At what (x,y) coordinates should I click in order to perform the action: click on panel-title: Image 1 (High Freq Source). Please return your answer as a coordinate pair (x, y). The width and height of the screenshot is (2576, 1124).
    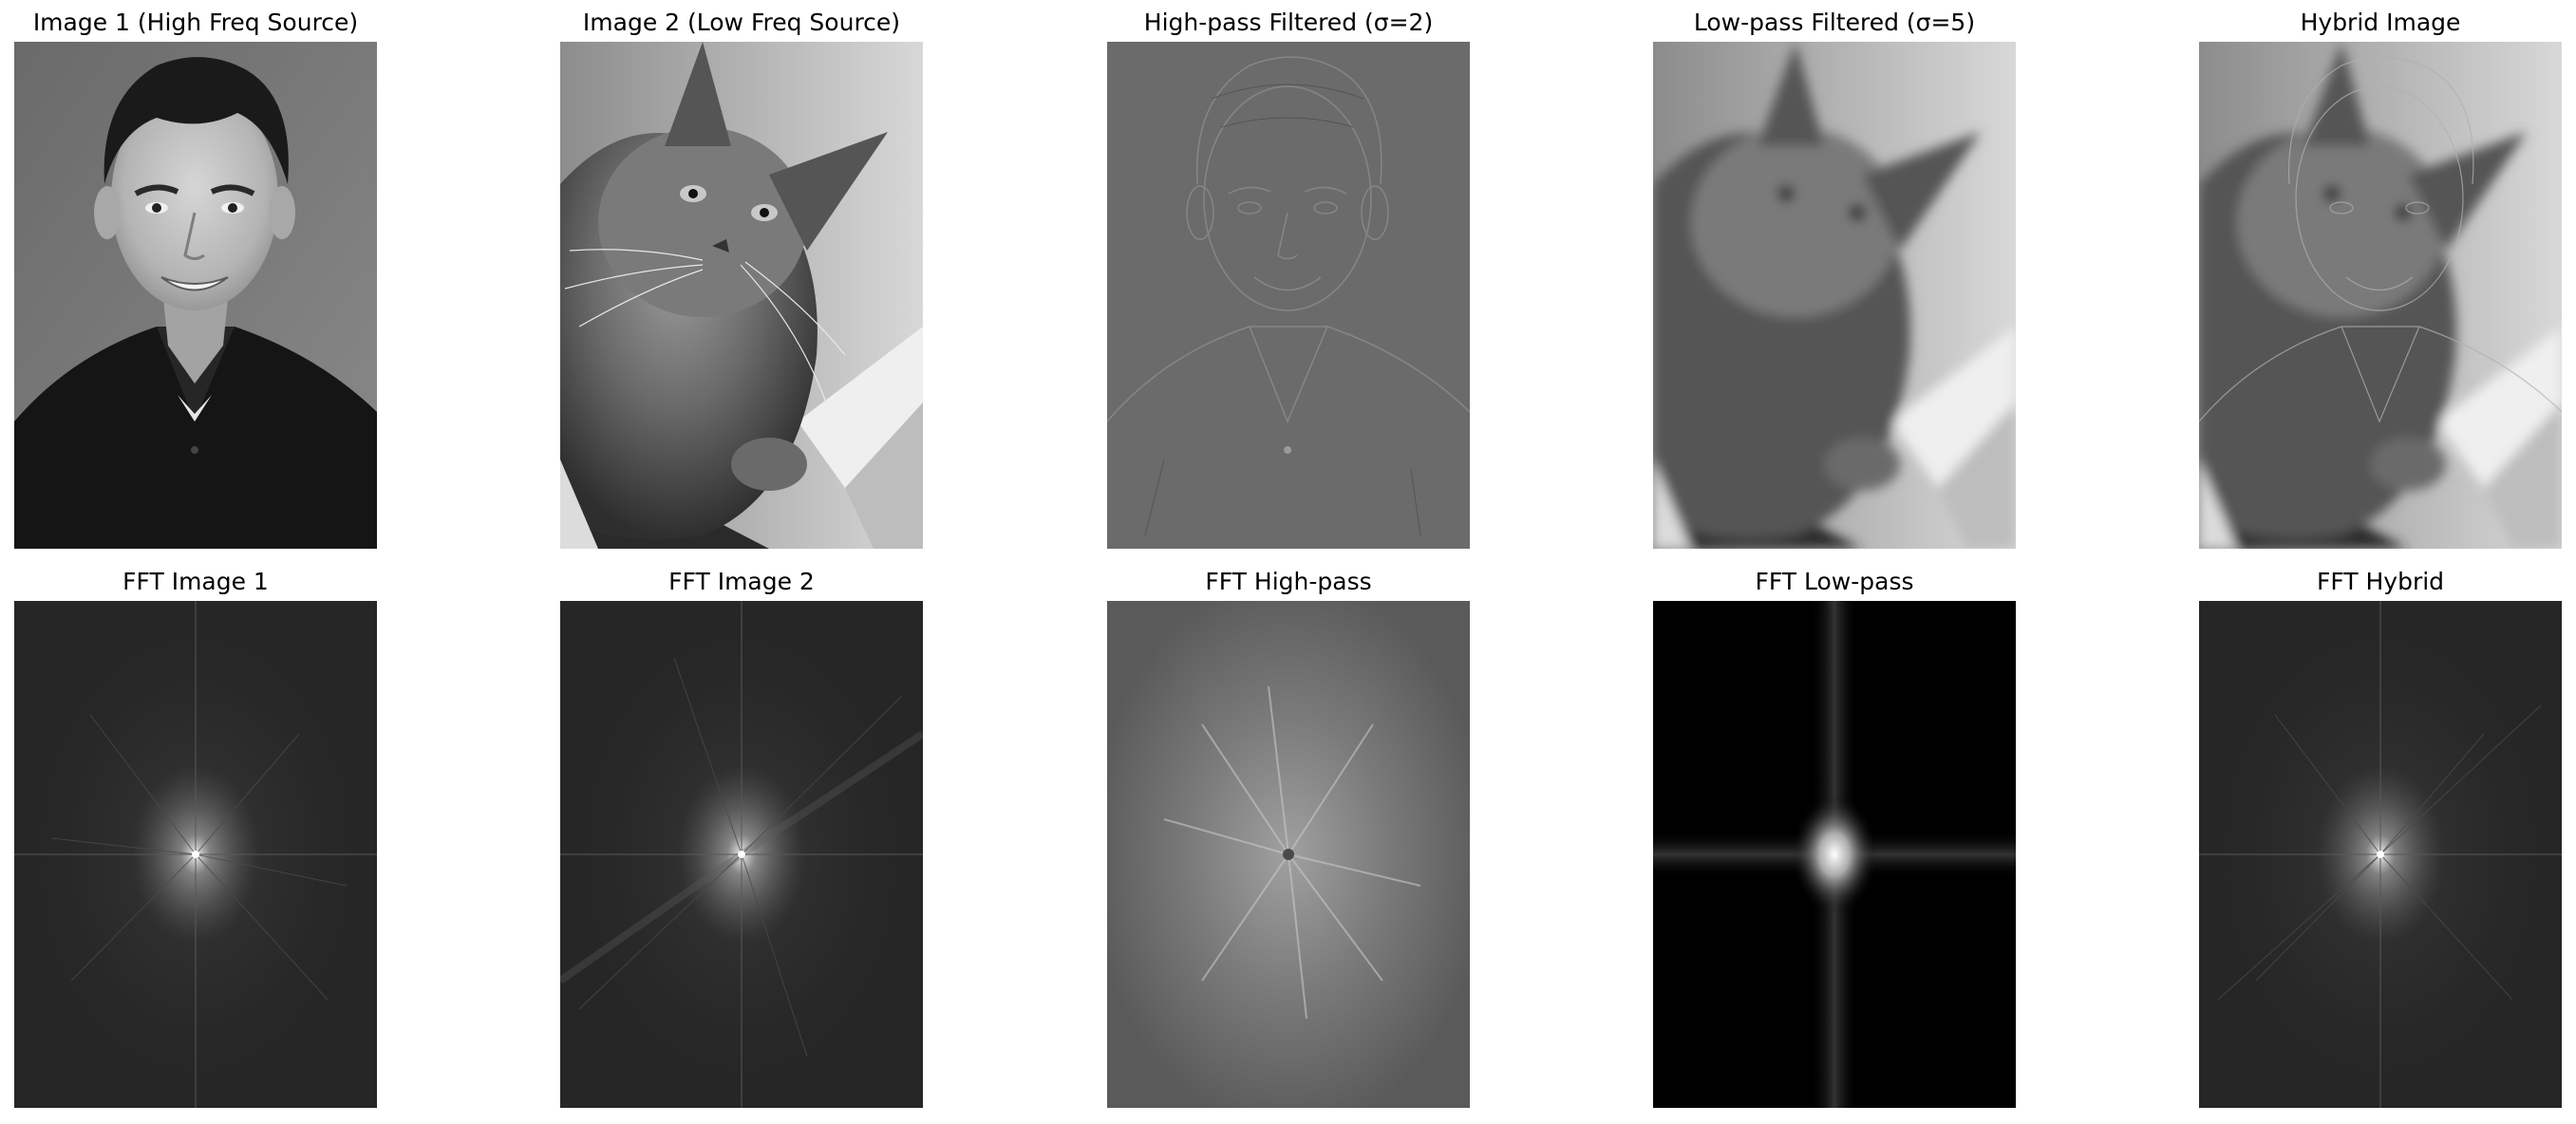
    Looking at the image, I should click on (195, 22).